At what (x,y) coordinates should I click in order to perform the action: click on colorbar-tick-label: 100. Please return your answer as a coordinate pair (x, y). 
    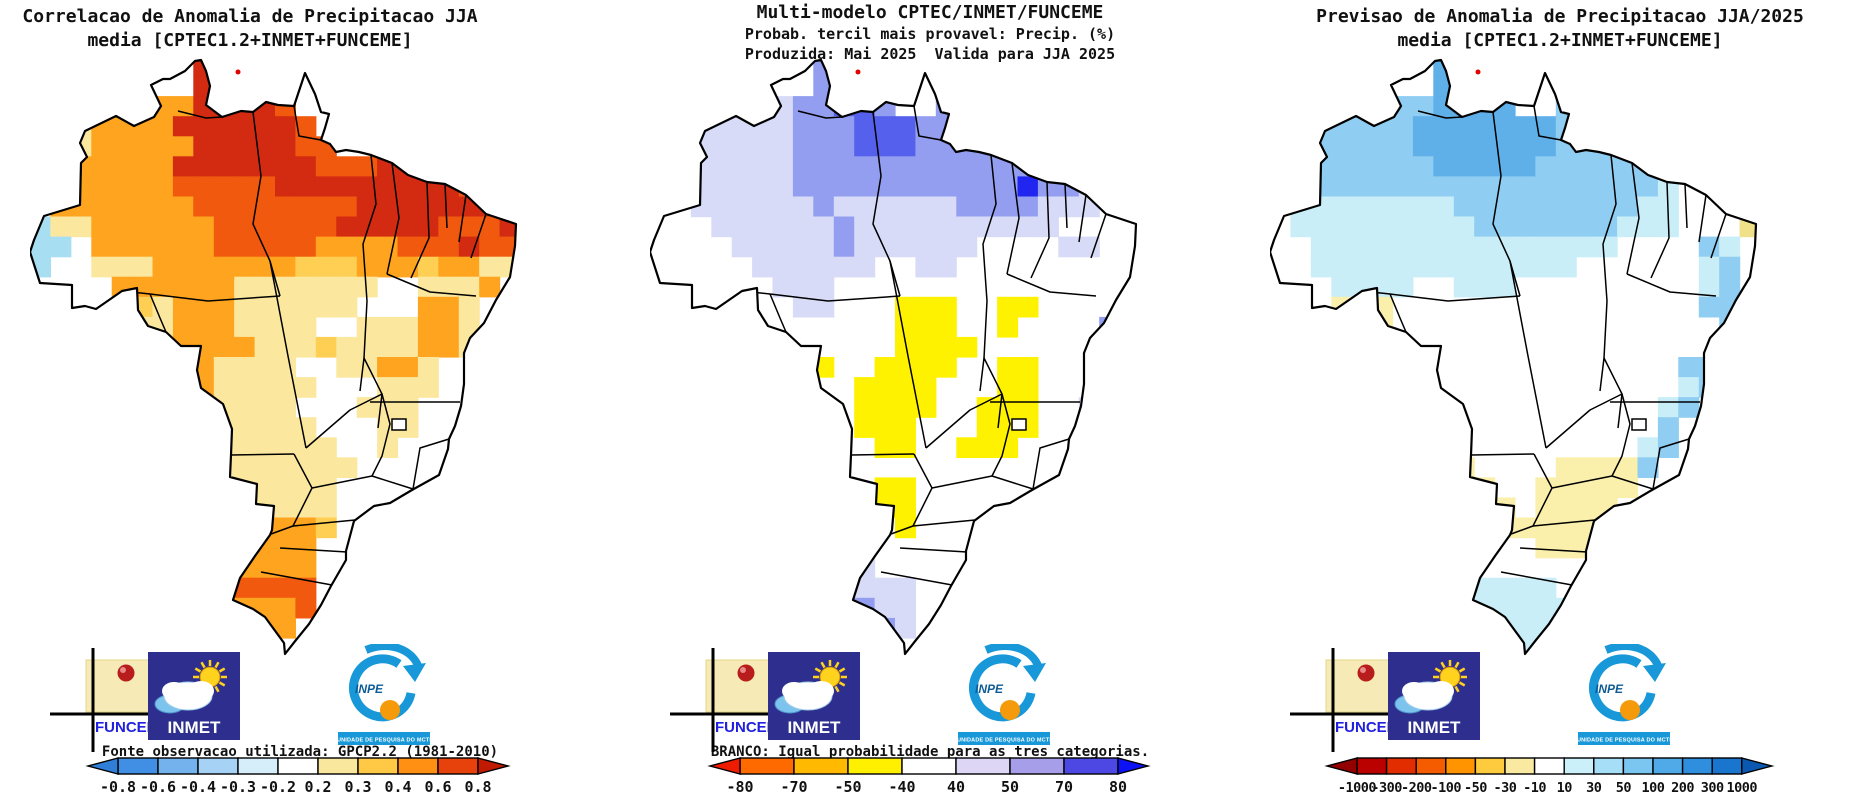
    Looking at the image, I should click on (1653, 788).